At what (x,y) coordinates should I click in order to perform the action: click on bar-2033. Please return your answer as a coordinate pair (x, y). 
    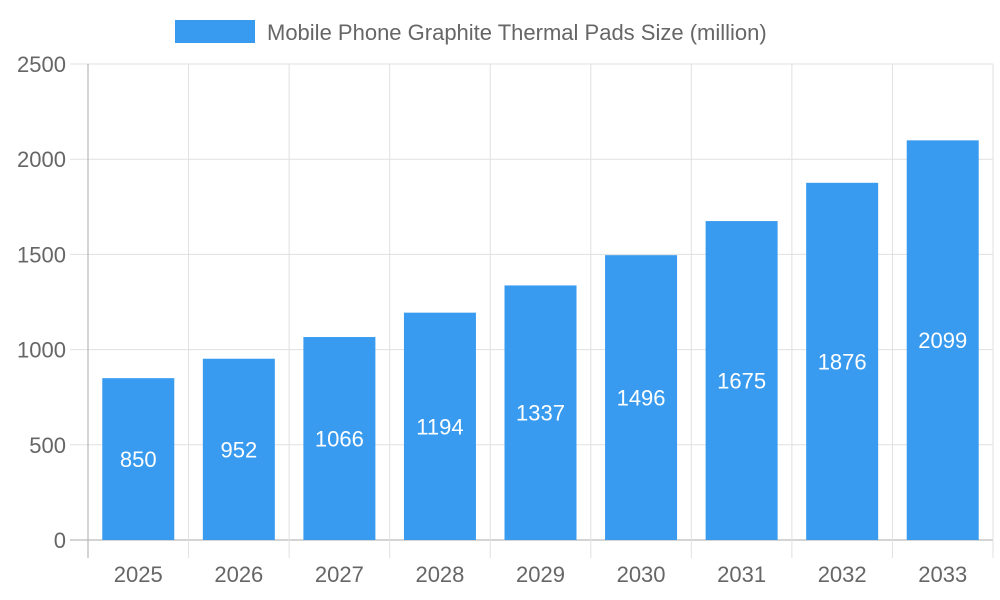
    Looking at the image, I should click on (942, 340).